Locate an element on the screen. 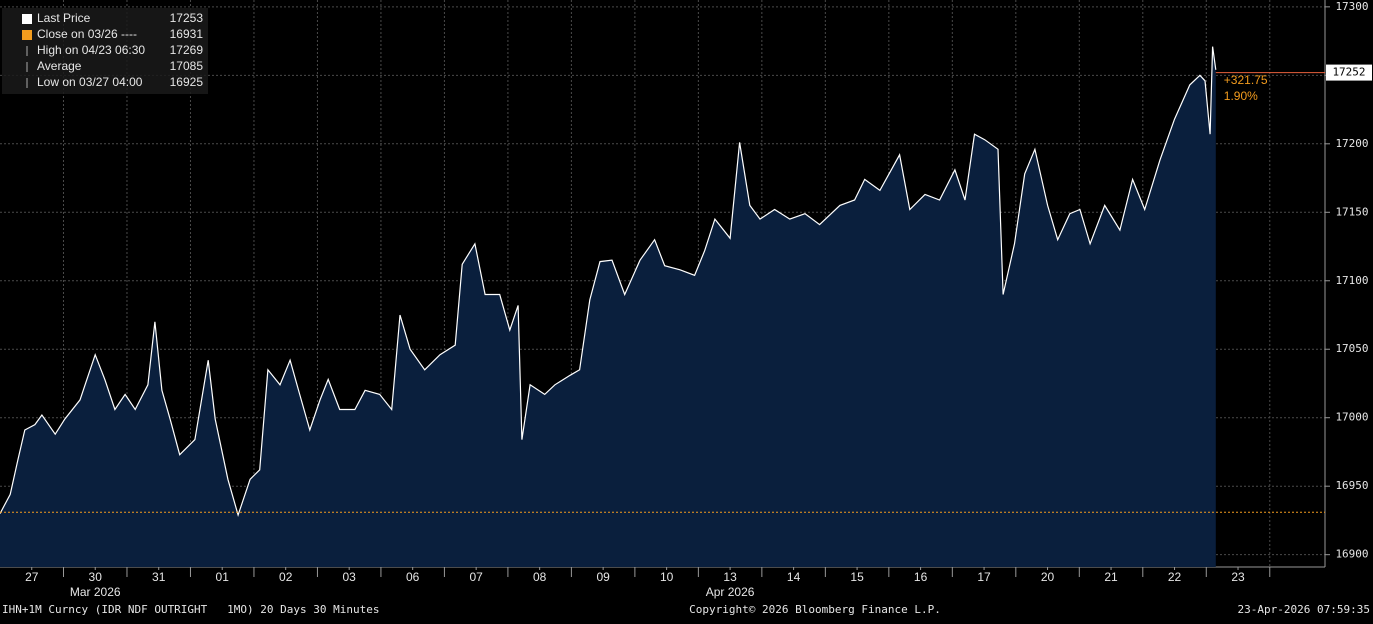 Image resolution: width=1373 pixels, height=624 pixels. legend-label: Average is located at coordinates (59, 66).